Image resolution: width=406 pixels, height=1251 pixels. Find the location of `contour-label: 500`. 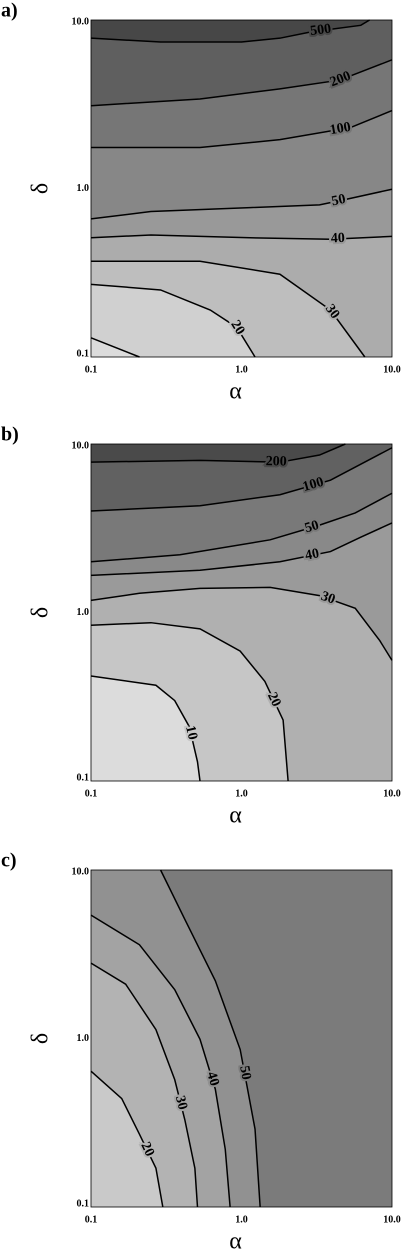

contour-label: 500 is located at coordinates (320, 31).